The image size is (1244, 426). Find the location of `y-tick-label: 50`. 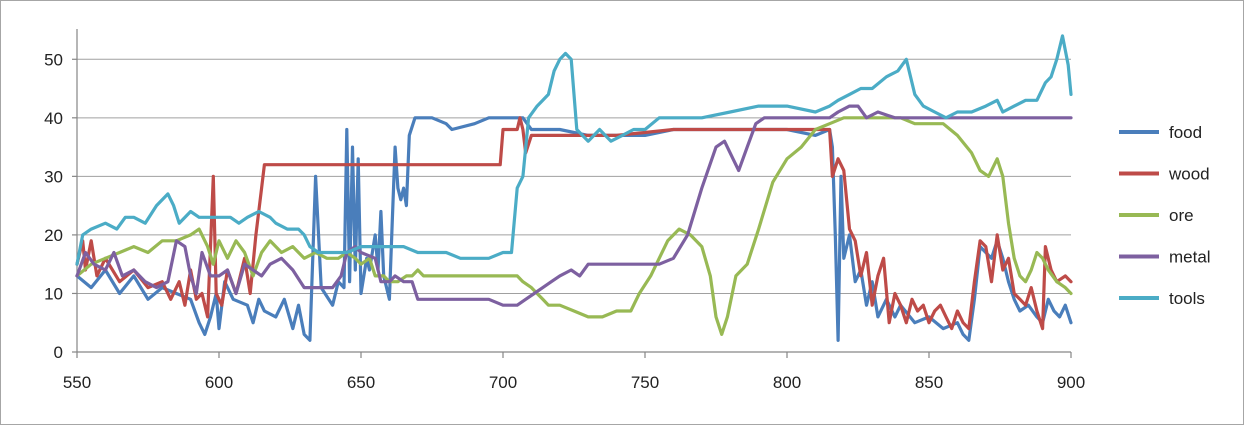

y-tick-label: 50 is located at coordinates (53, 59).